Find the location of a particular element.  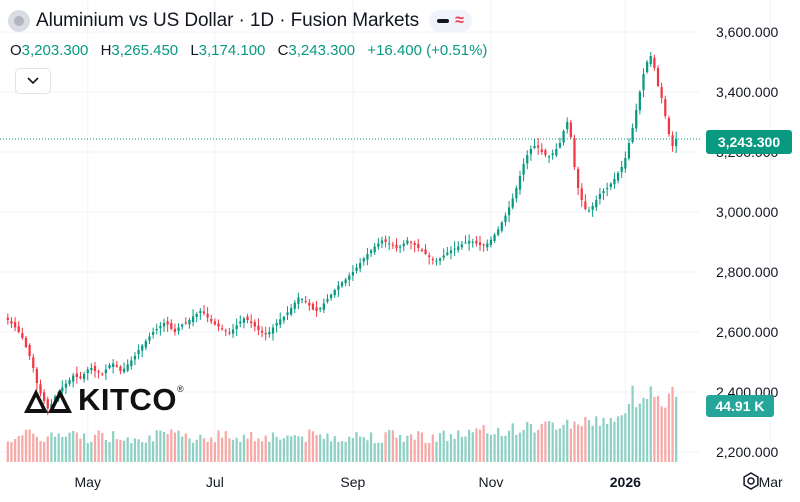

dash-icon is located at coordinates (443, 21).